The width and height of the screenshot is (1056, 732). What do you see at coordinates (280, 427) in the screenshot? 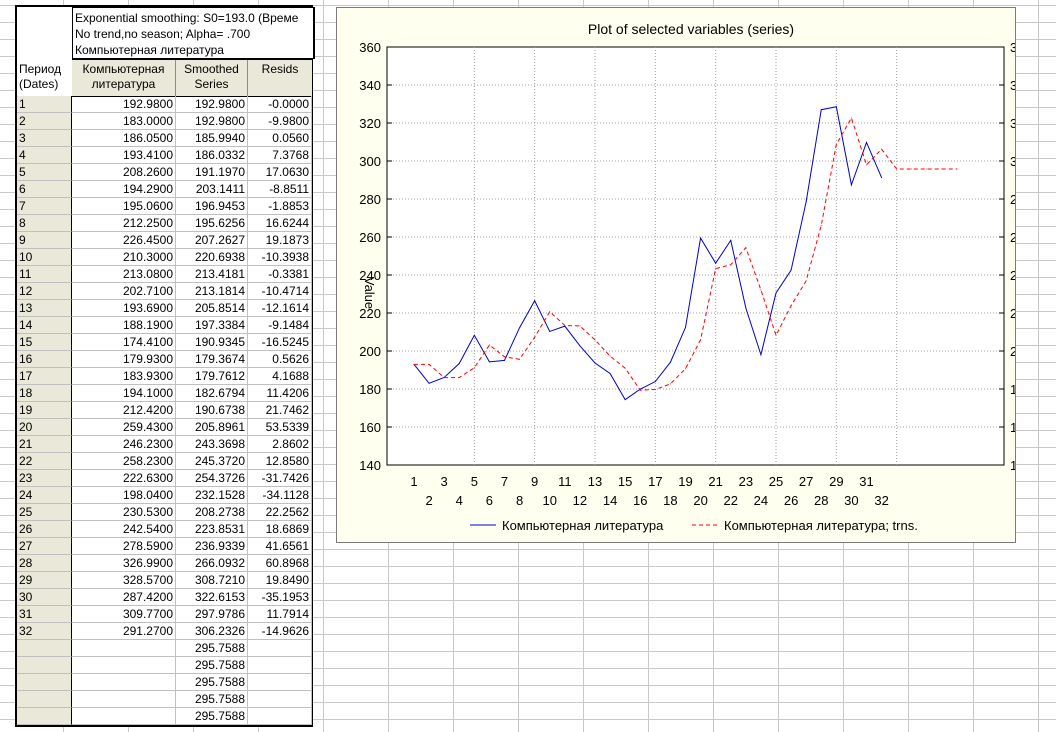
I see `resid-value-cell: 53.5339` at bounding box center [280, 427].